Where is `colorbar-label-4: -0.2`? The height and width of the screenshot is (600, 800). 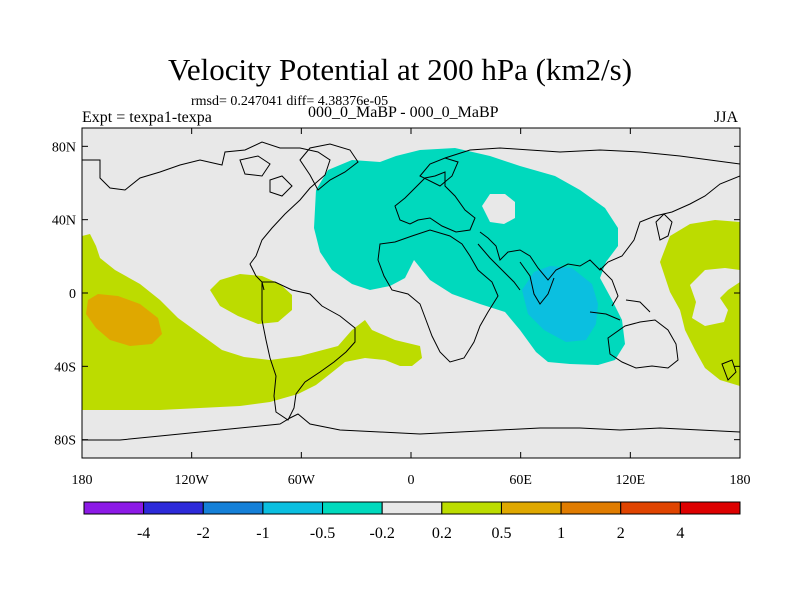 colorbar-label-4: -0.2 is located at coordinates (382, 533).